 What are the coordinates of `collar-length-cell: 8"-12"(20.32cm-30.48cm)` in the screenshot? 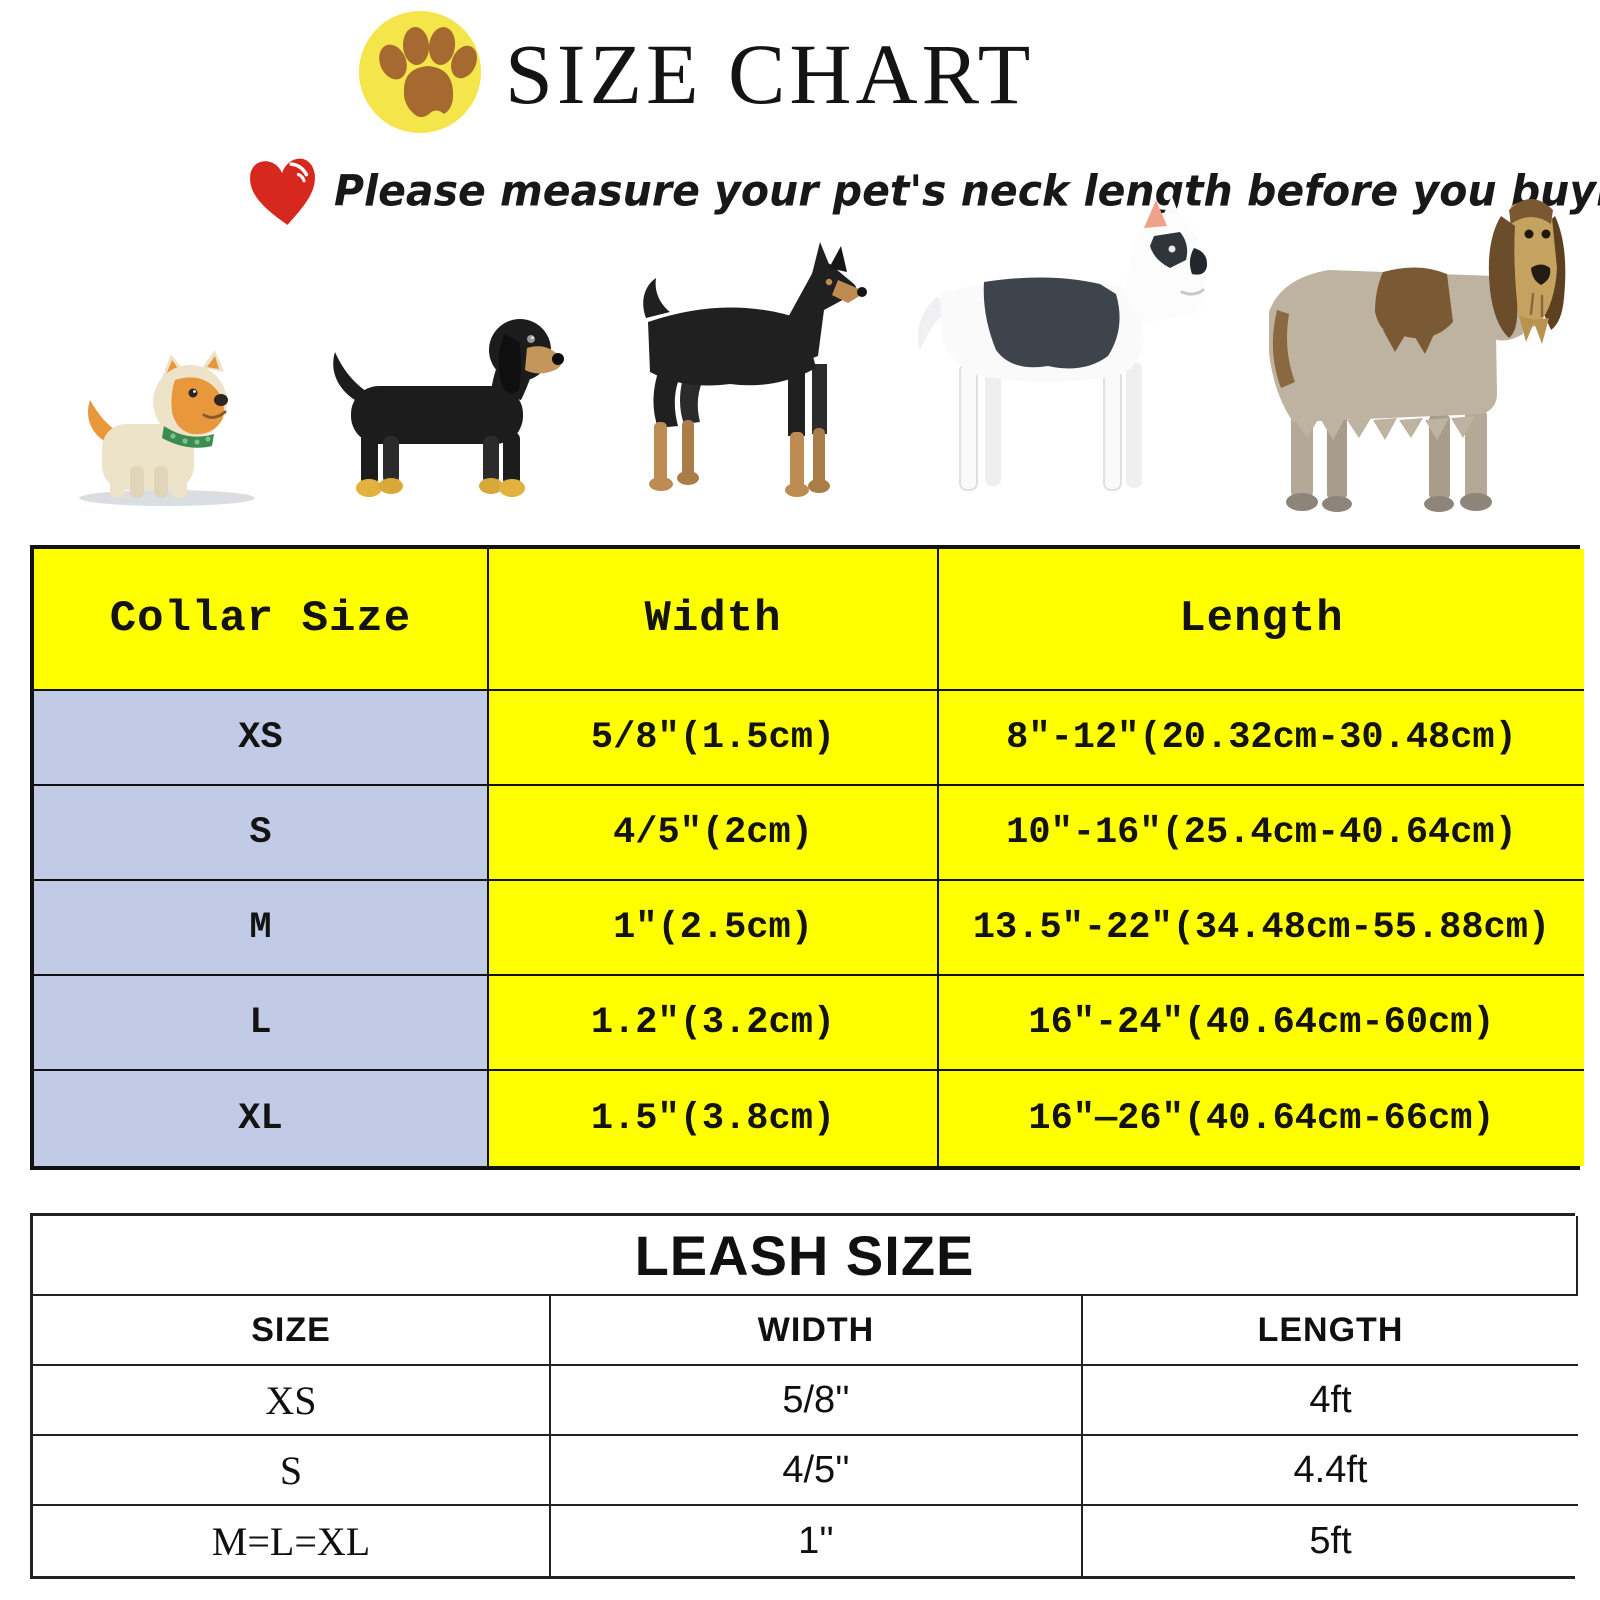 It's located at (1261, 738).